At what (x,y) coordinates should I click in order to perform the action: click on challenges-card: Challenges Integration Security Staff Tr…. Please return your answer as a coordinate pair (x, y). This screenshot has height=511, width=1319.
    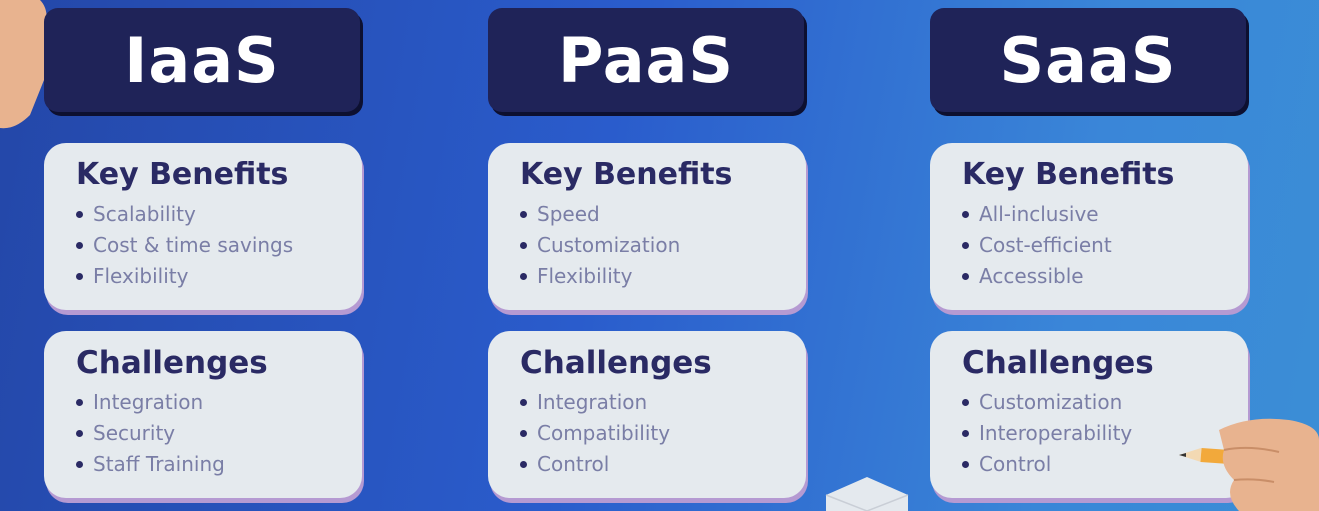
    Looking at the image, I should click on (203, 414).